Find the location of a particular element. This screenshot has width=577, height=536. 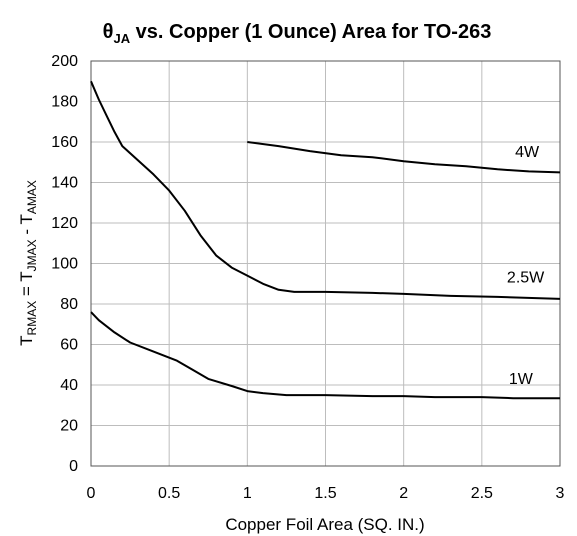

series-label-2-5W: 2.5W is located at coordinates (526, 278).